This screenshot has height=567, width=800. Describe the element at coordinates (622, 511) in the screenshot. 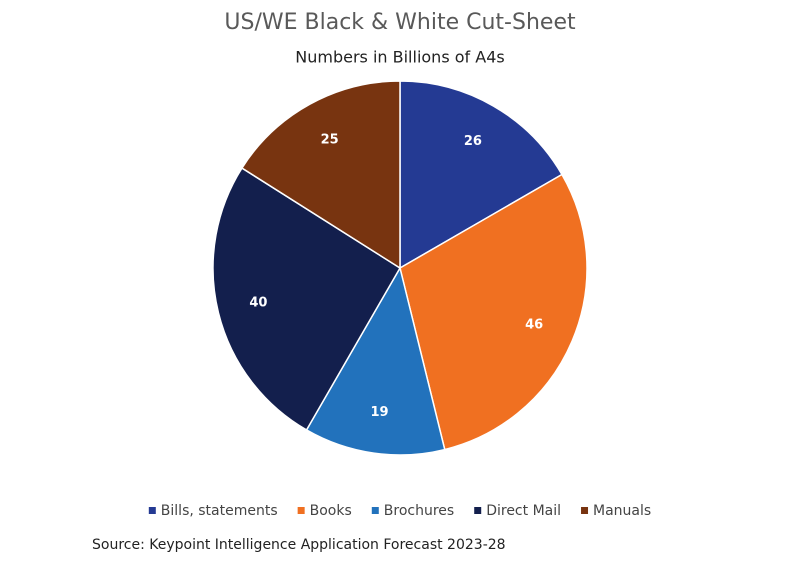

I see `legend-label: Manuals` at that location.